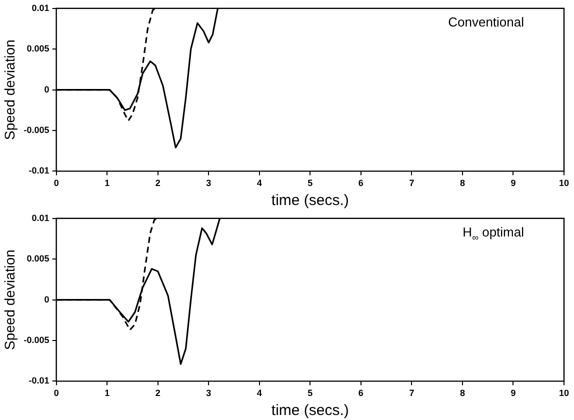 This screenshot has width=574, height=420. What do you see at coordinates (493, 233) in the screenshot?
I see `annotation: H∞ optimal` at bounding box center [493, 233].